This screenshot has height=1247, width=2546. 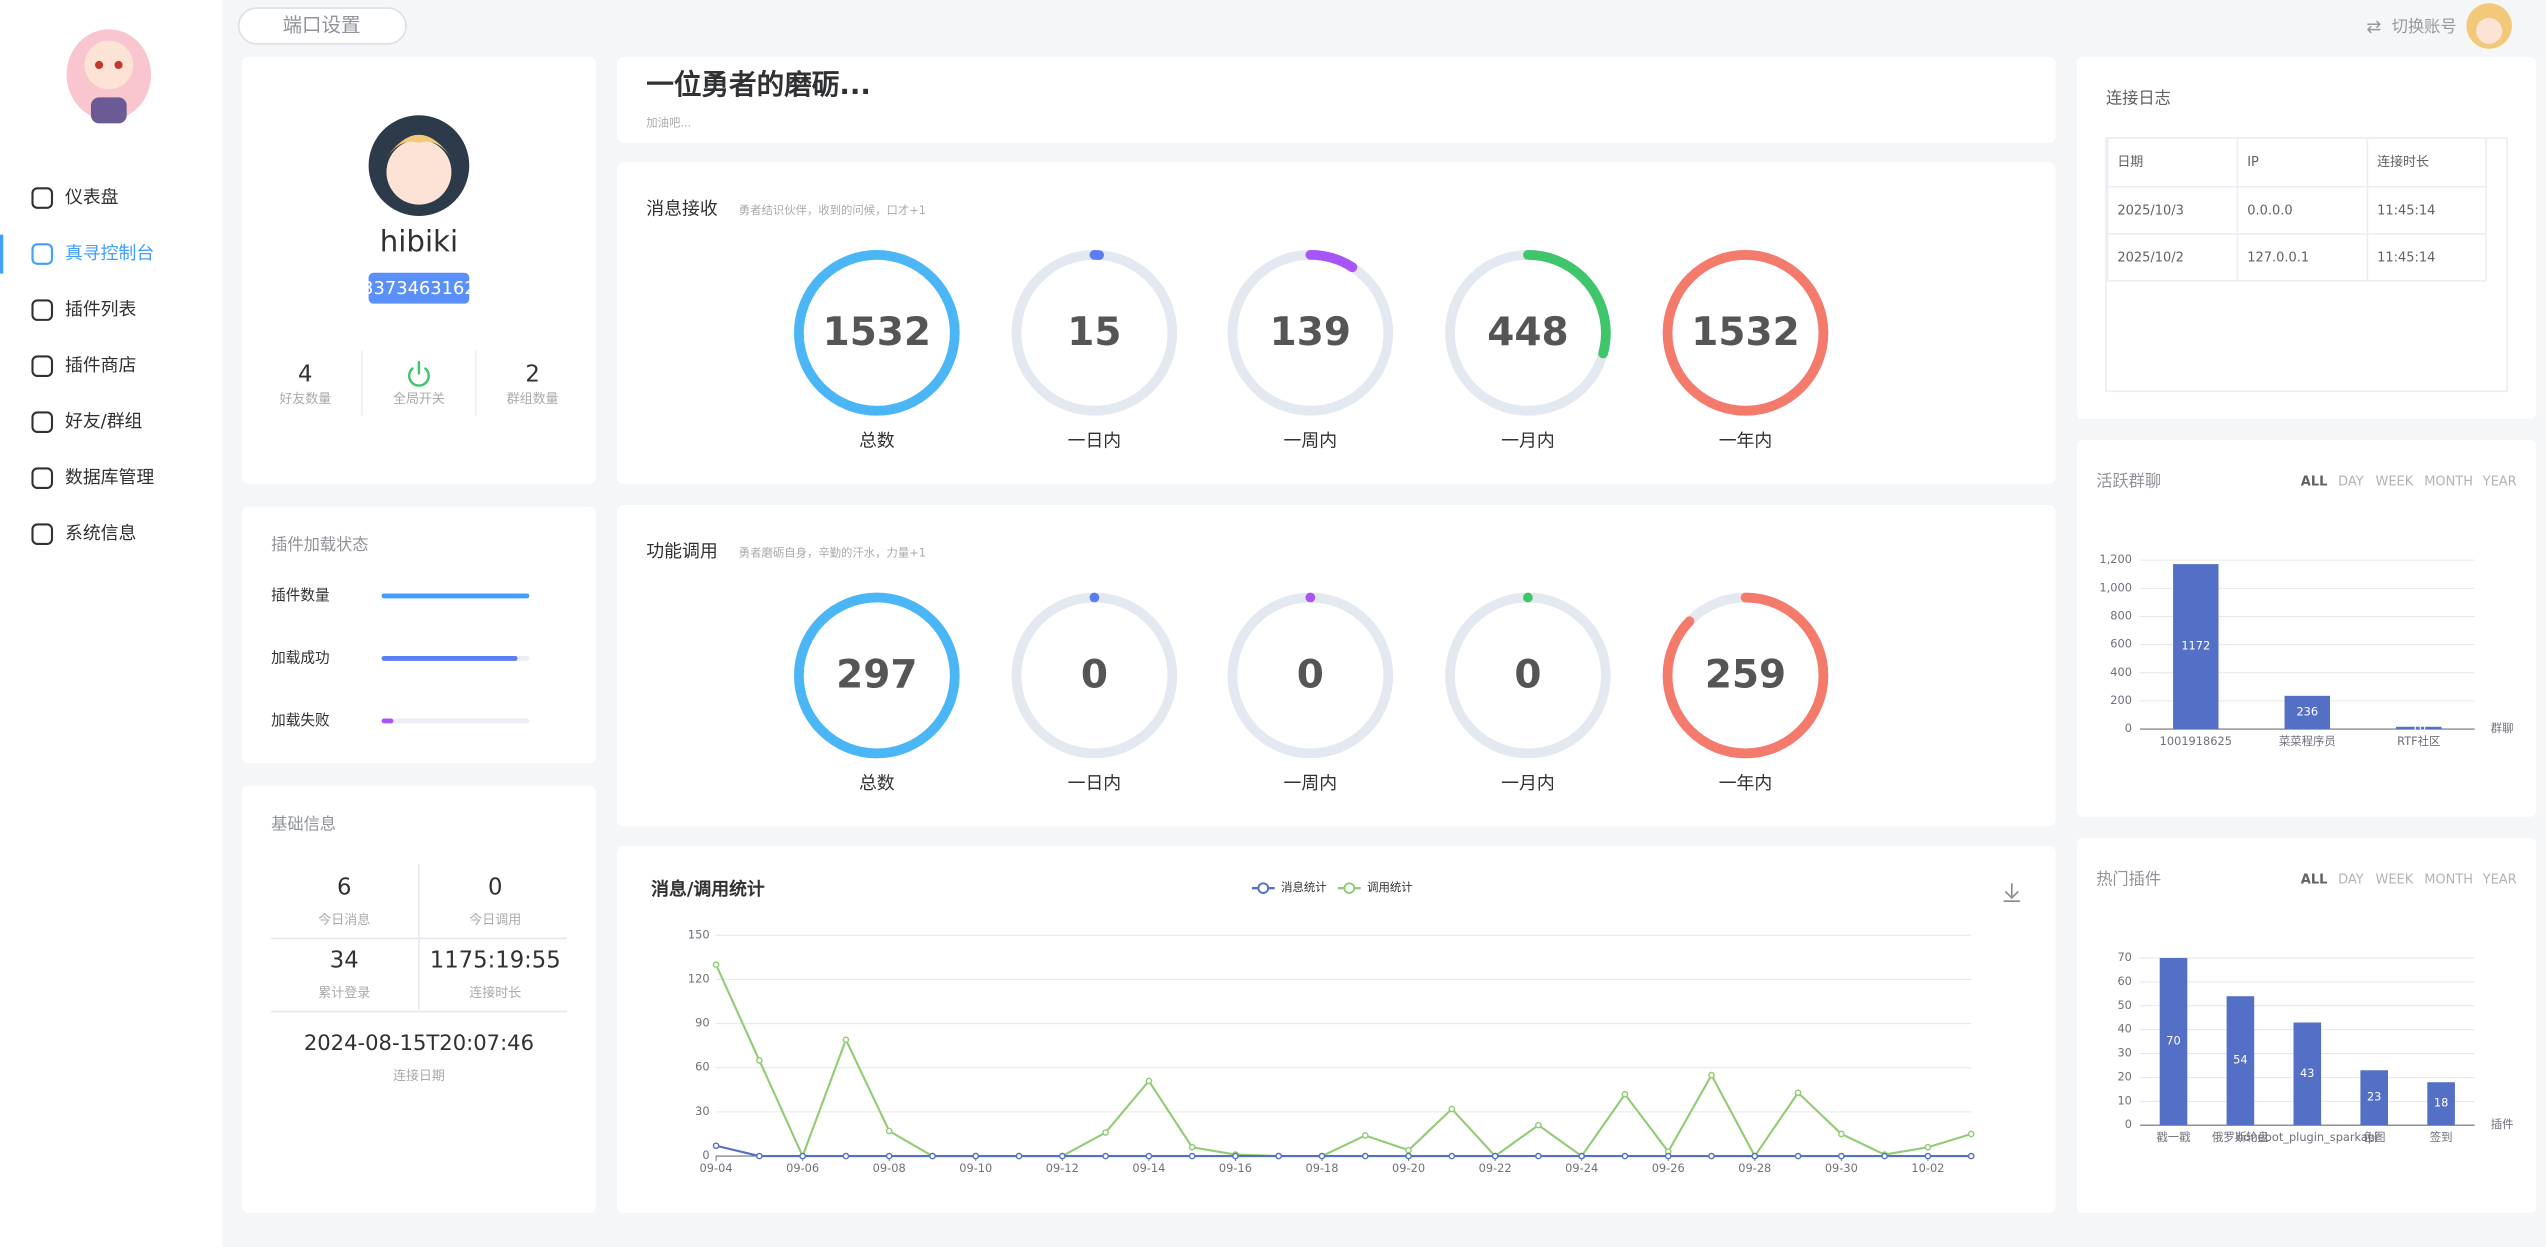 What do you see at coordinates (1336, 99) in the screenshot?
I see `banner-card` at bounding box center [1336, 99].